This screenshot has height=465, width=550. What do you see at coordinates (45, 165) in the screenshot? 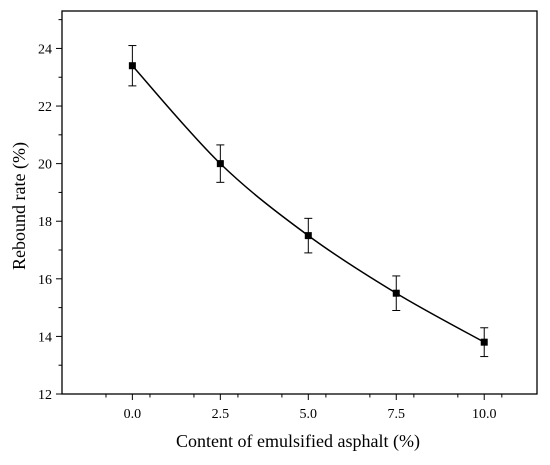
I see `y-tick-label: 20` at bounding box center [45, 165].